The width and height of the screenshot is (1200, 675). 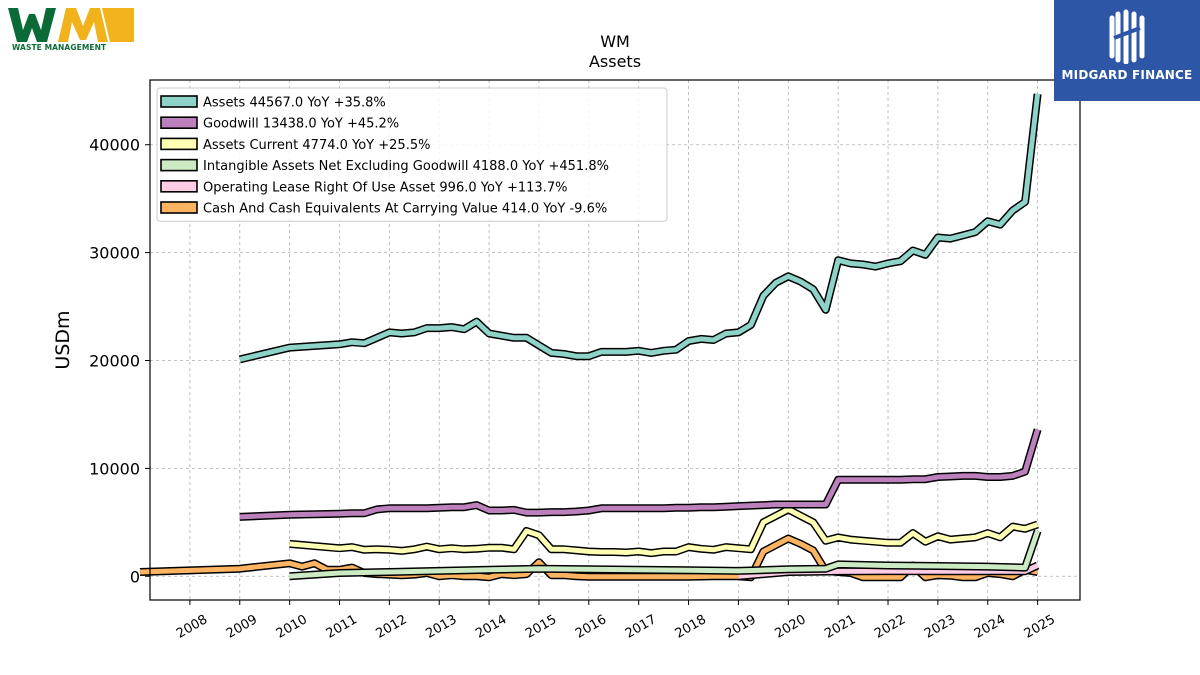 I want to click on x-tick-label: 2019, so click(x=741, y=627).